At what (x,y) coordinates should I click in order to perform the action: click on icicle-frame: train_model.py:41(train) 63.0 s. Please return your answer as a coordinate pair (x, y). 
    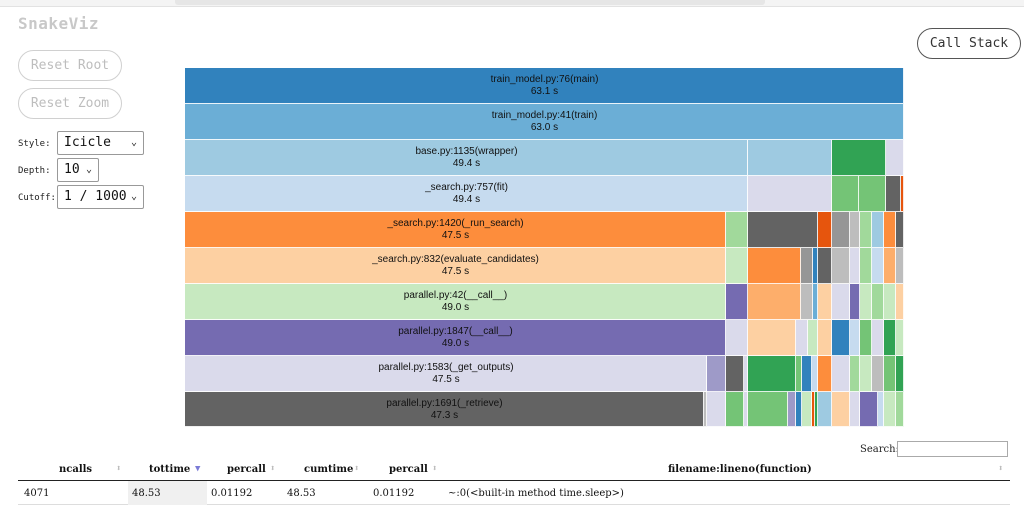
    Looking at the image, I should click on (544, 122).